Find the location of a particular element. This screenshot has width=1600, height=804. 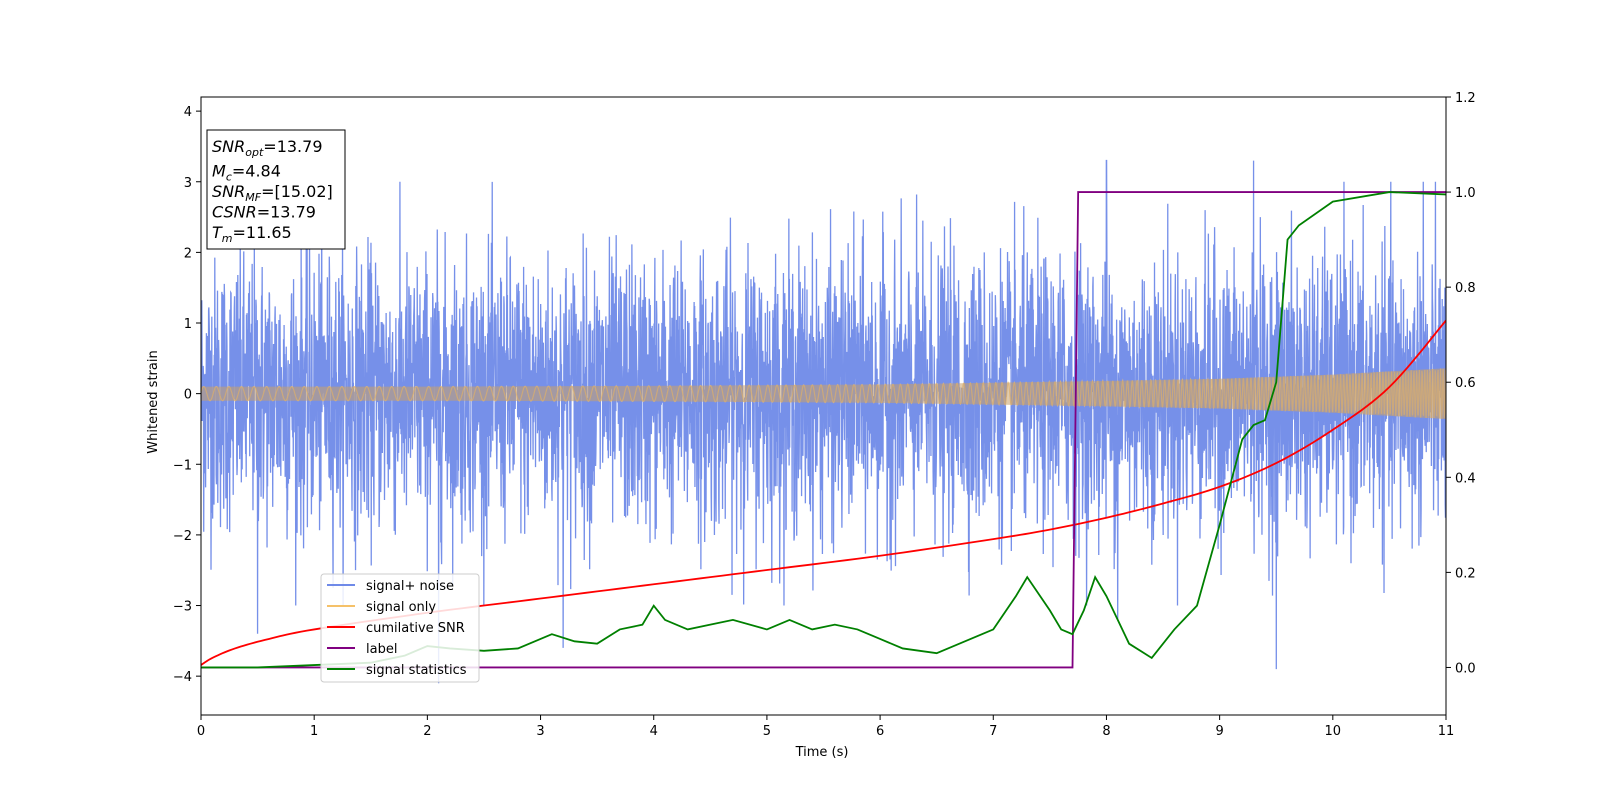

y-left-tick-label: 3 is located at coordinates (188, 183).